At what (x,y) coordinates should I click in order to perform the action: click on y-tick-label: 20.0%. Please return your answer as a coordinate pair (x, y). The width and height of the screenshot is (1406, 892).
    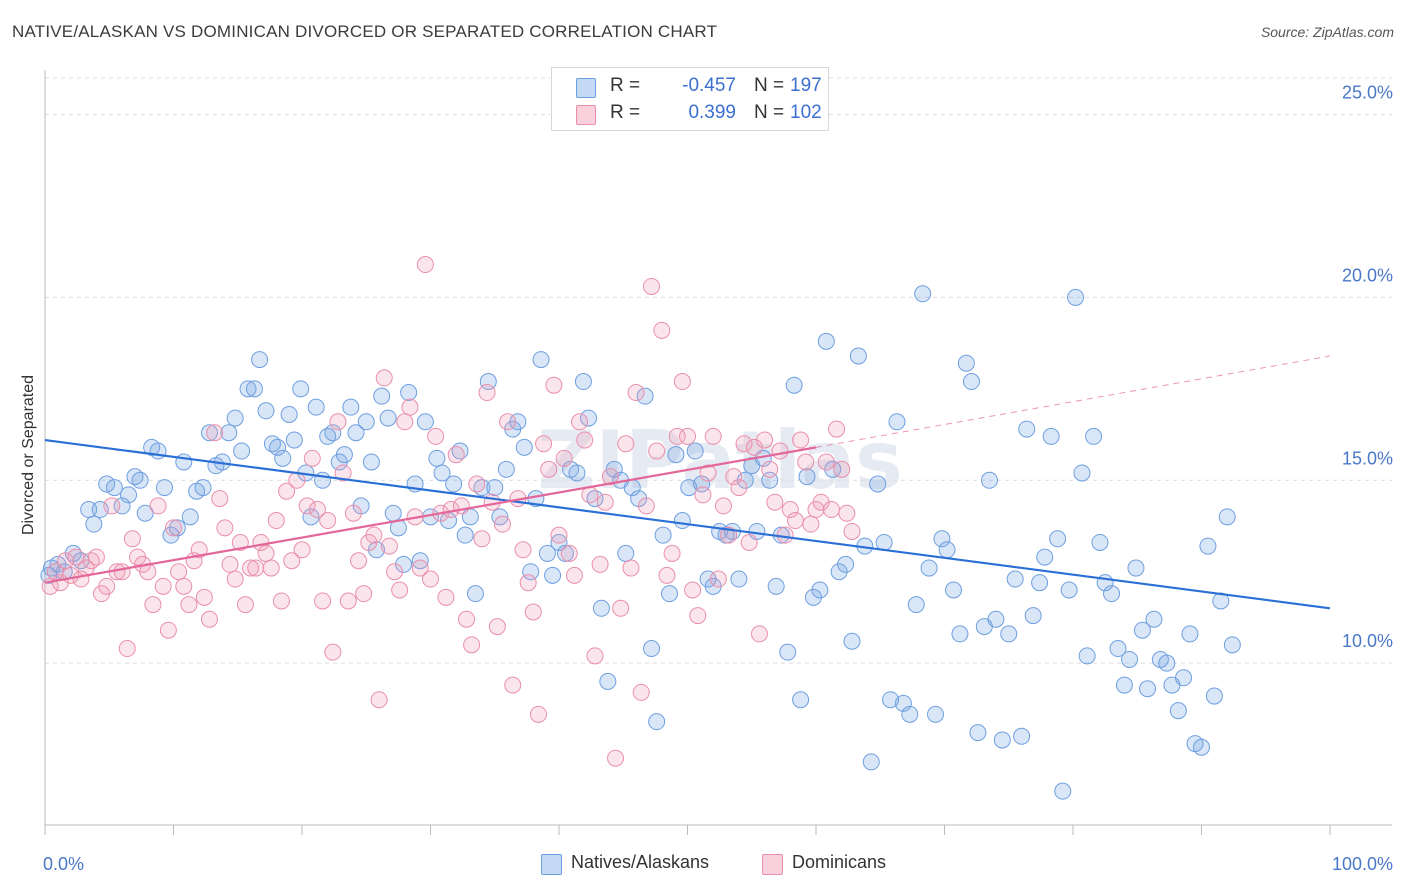
    Looking at the image, I should click on (1367, 275).